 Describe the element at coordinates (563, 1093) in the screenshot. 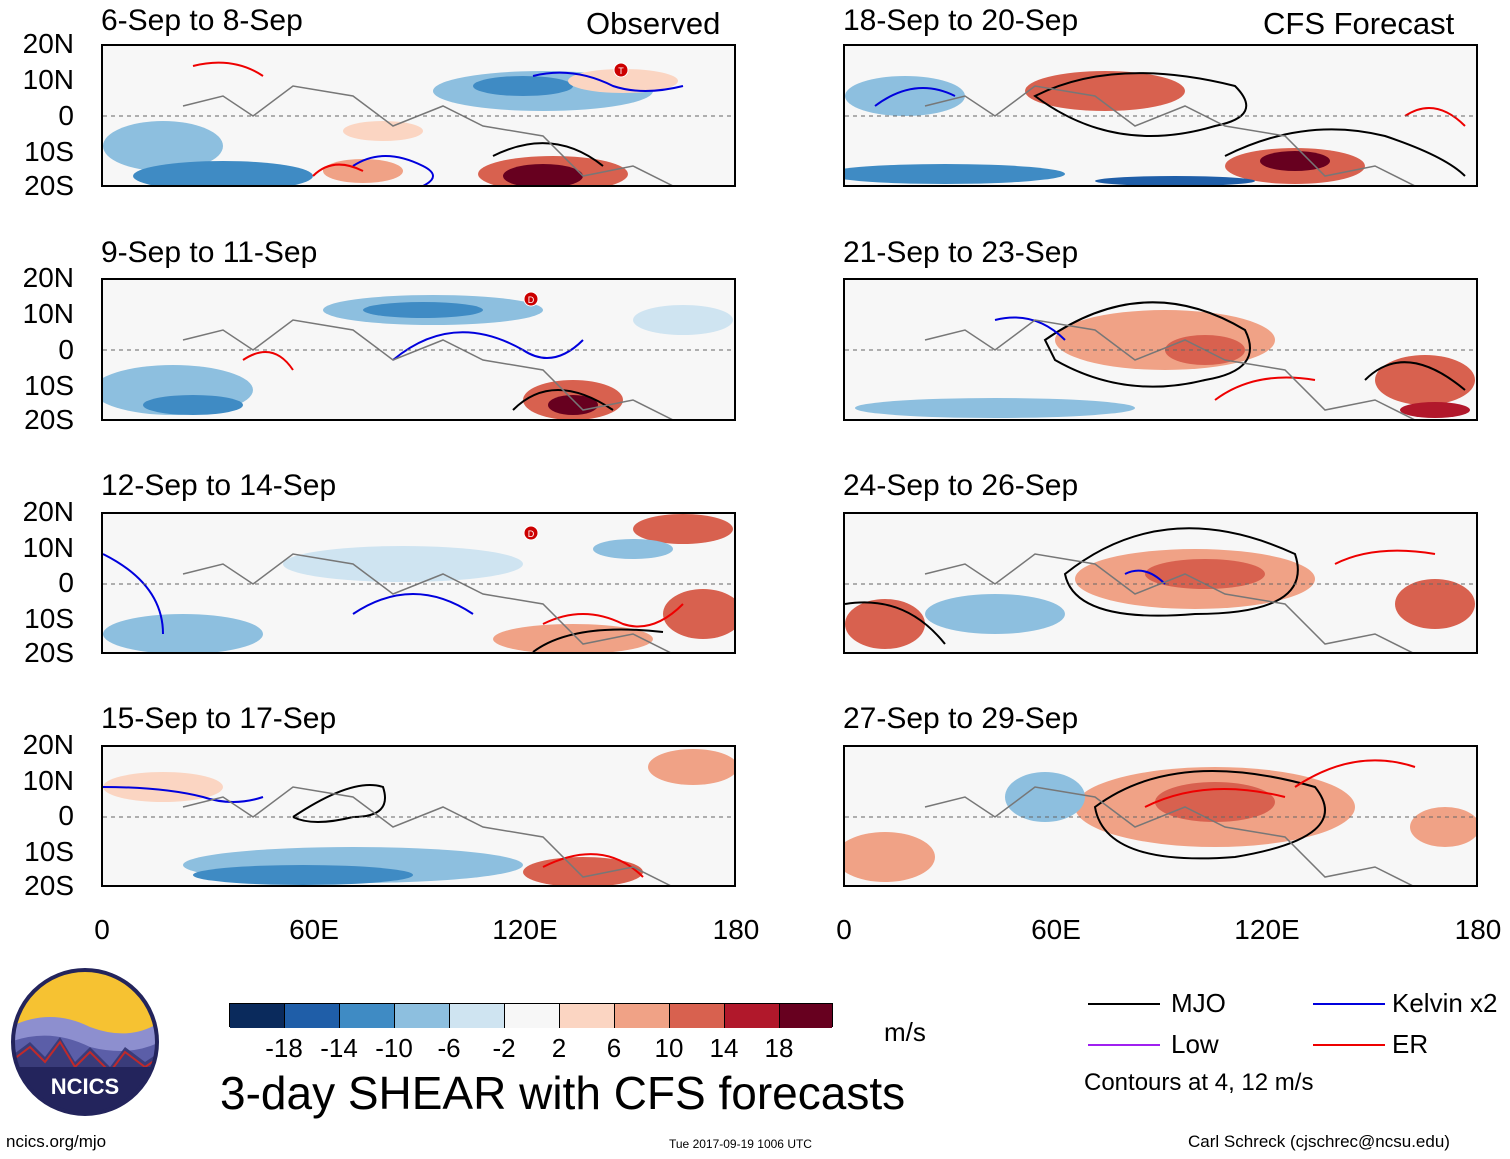

I see `main-title: 3-day SHEAR with CFS forecasts` at that location.